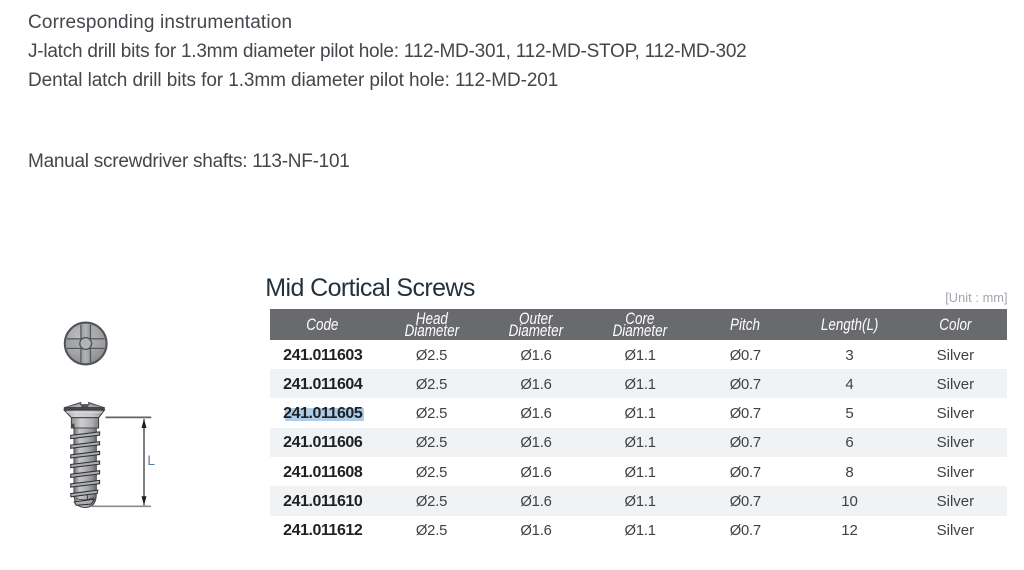 This screenshot has width=1024, height=570. What do you see at coordinates (151, 460) in the screenshot?
I see `svg-text: L` at bounding box center [151, 460].